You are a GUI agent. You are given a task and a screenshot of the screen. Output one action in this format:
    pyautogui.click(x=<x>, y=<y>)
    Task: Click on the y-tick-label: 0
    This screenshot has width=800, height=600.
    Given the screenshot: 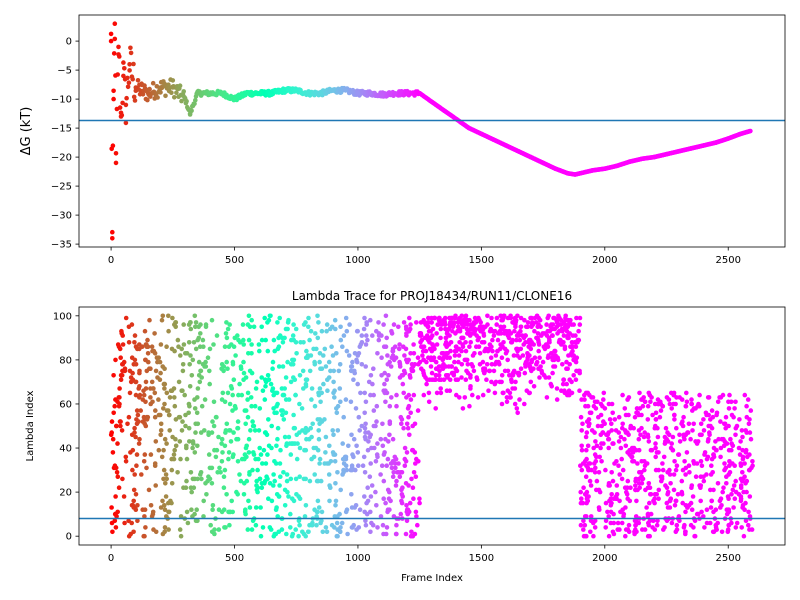 What is the action you would take?
    pyautogui.click(x=69, y=42)
    